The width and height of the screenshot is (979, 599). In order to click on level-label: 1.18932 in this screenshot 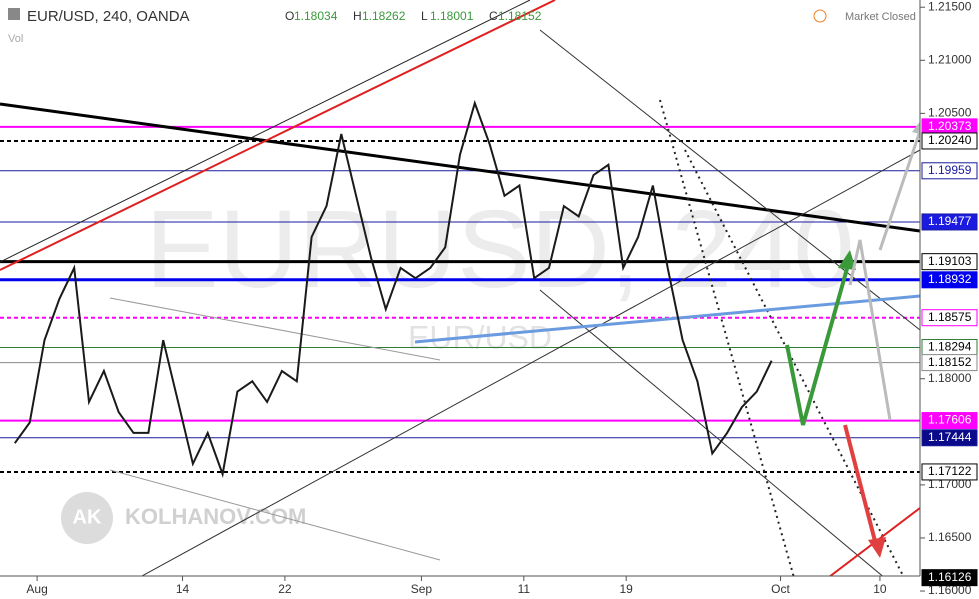, I will do `click(950, 279)`.